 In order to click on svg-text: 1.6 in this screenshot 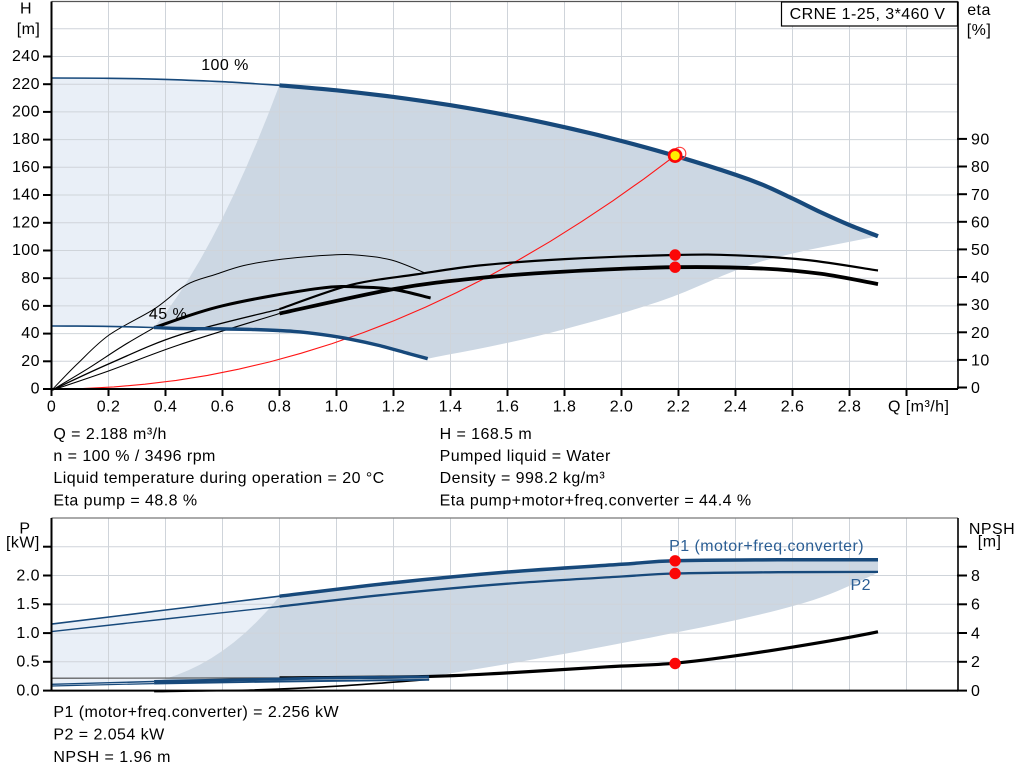, I will do `click(508, 406)`.